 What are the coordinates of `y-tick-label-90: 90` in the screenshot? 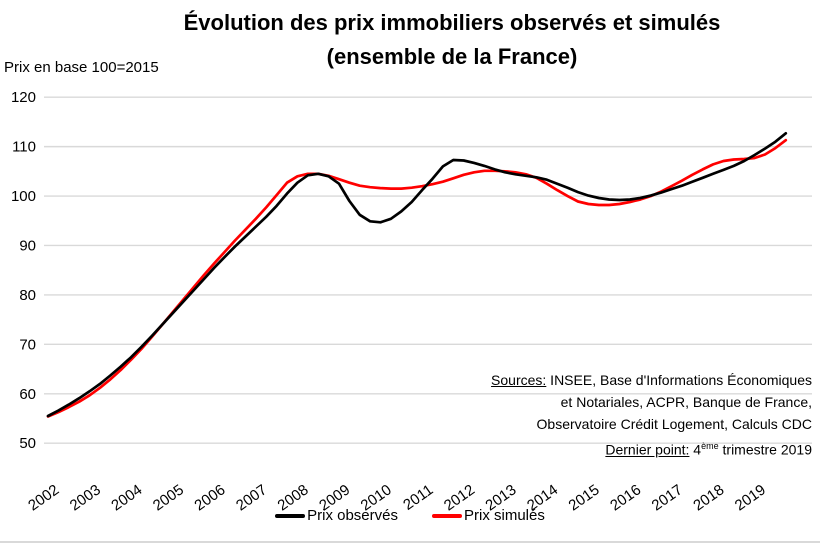 It's located at (27, 245).